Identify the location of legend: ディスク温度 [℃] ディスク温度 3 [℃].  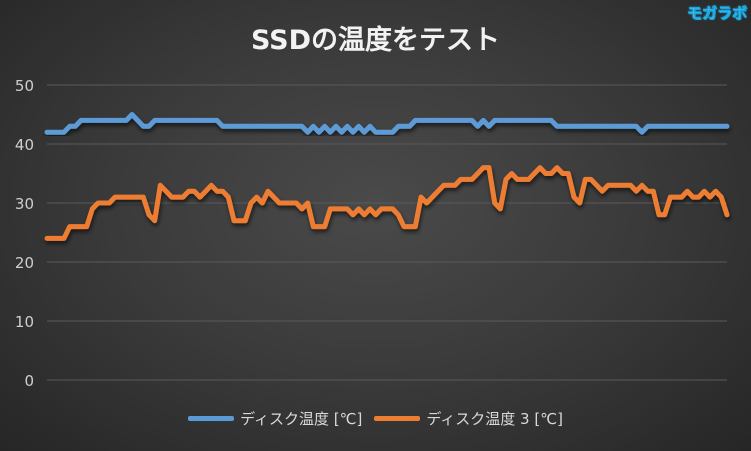
(375, 418).